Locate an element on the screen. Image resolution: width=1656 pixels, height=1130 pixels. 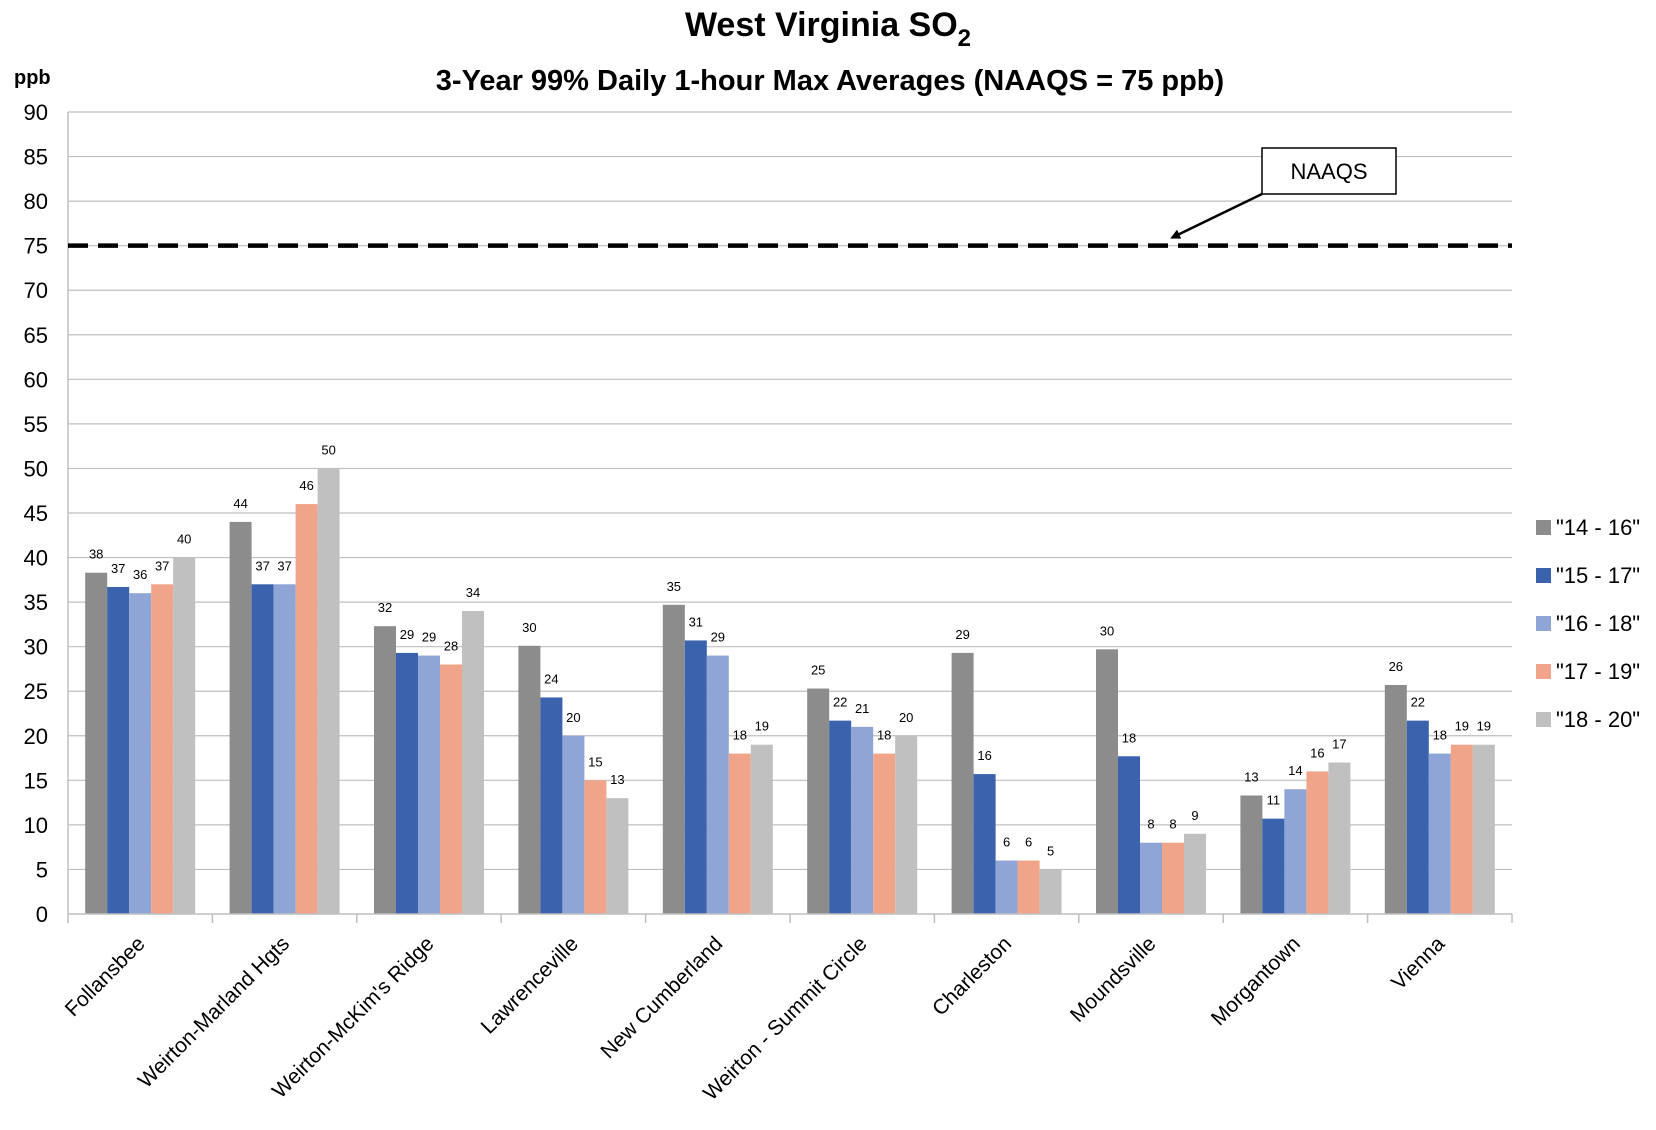
y-tick-label: 75 is located at coordinates (36, 246).